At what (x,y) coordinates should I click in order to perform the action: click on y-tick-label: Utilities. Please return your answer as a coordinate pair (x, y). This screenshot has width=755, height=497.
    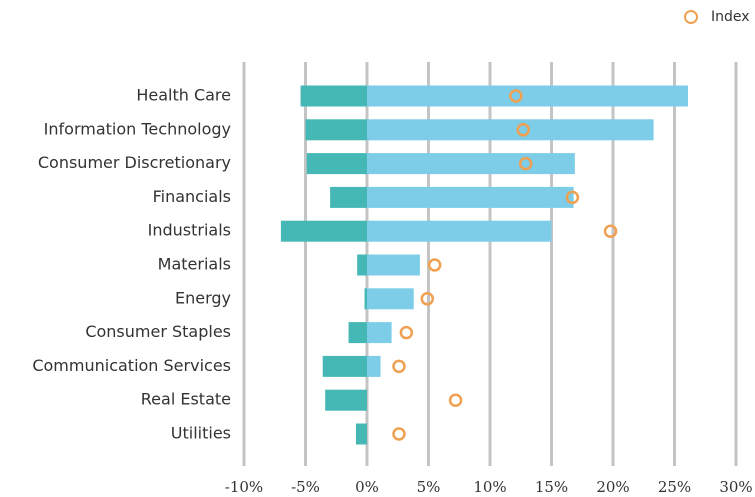
    Looking at the image, I should click on (201, 433).